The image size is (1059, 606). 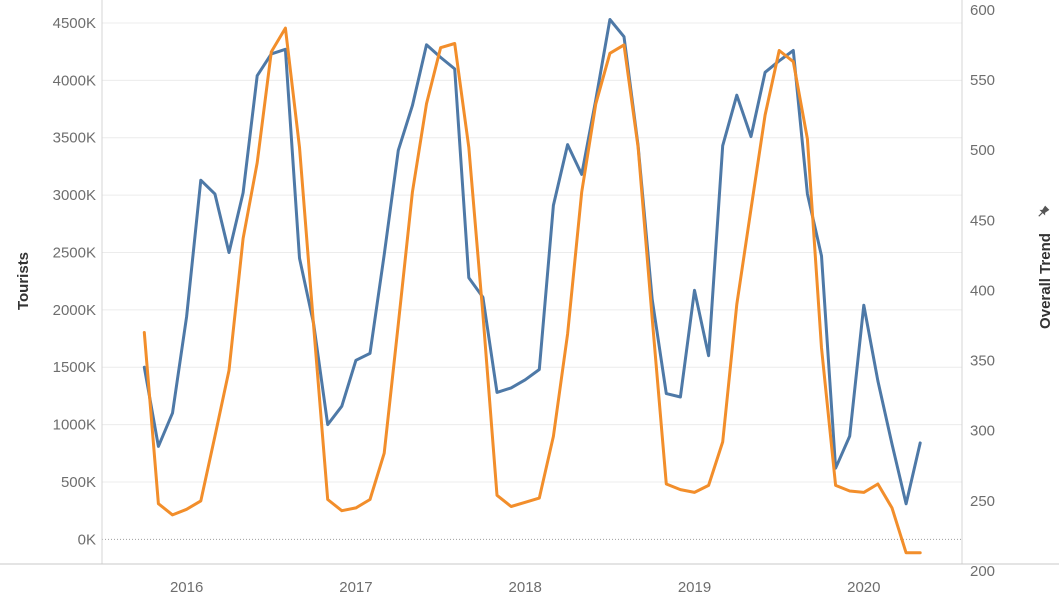 What do you see at coordinates (74, 252) in the screenshot?
I see `y-tick-label: 2500K` at bounding box center [74, 252].